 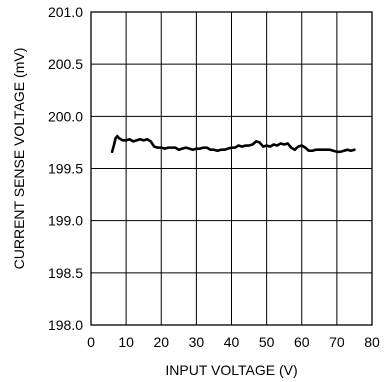 I want to click on y-tick-labels: 198.0 198.5 199.0 199.5 200.0 200.5 201.0, so click(x=65, y=168).